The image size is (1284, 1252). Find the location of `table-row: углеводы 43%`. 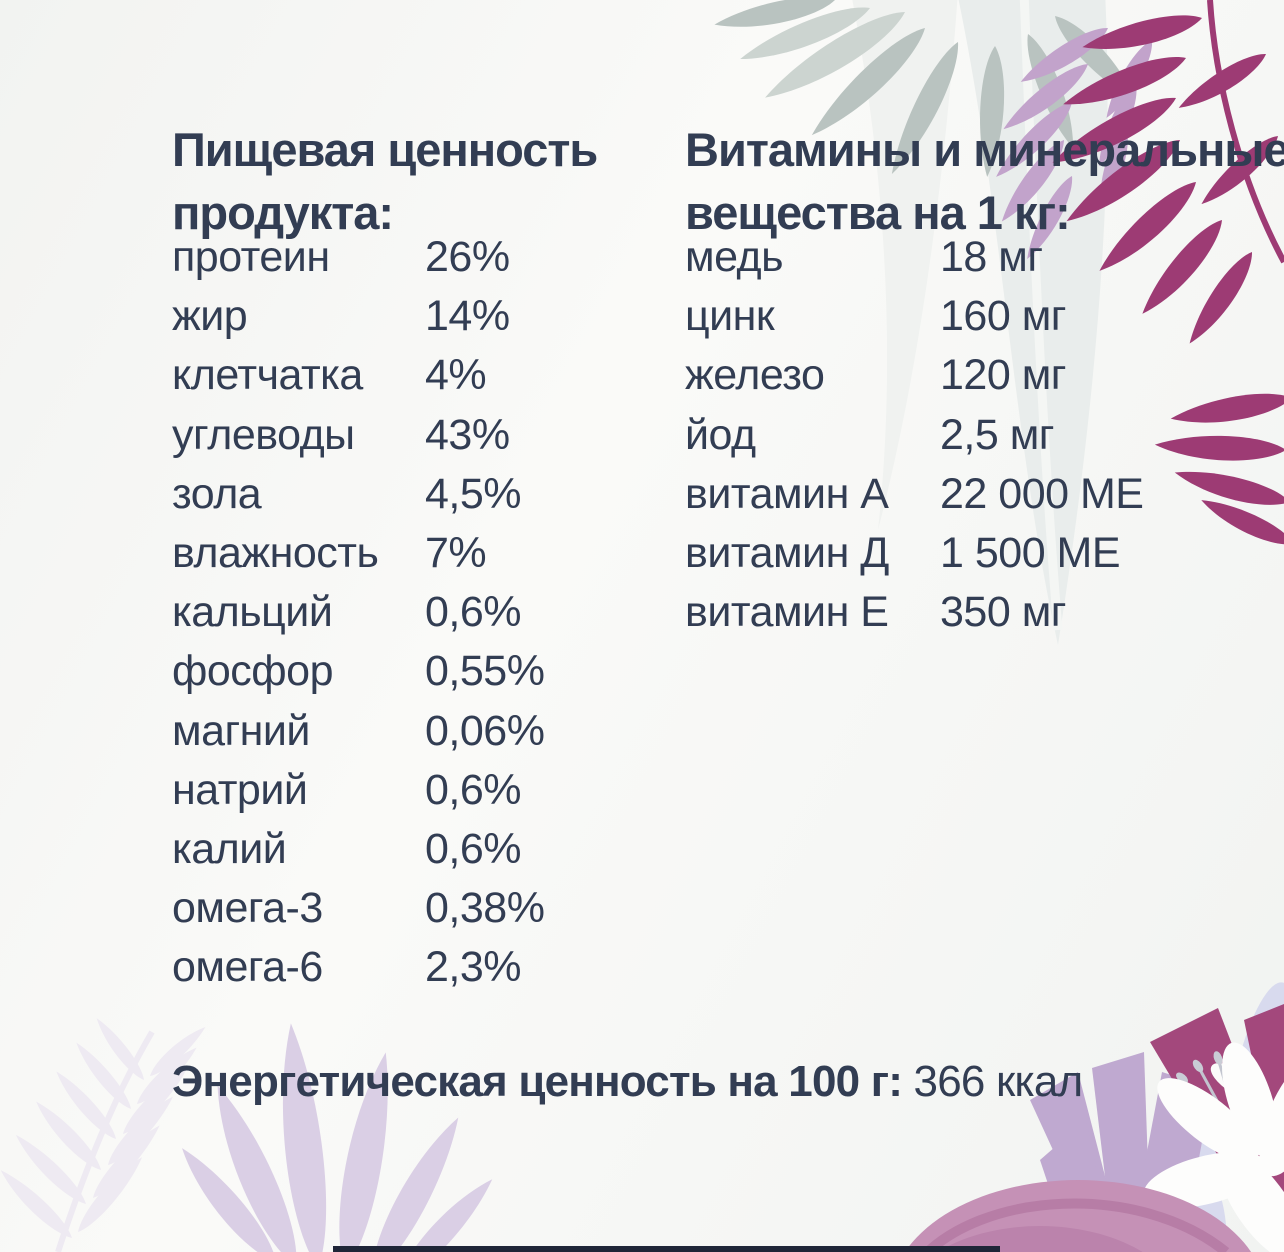

table-row: углеводы 43% is located at coordinates (422, 435).